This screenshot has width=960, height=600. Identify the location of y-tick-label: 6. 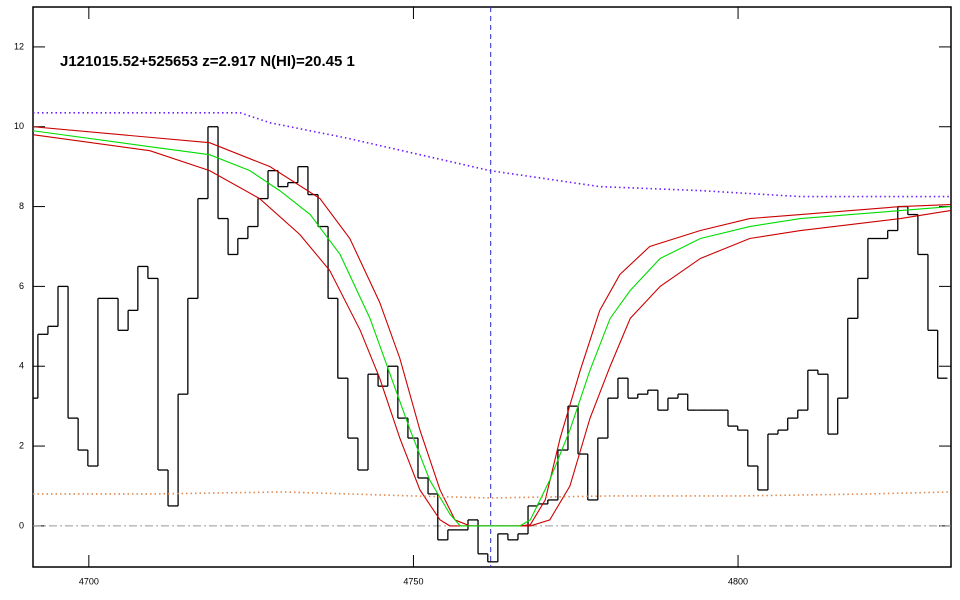
(21, 286).